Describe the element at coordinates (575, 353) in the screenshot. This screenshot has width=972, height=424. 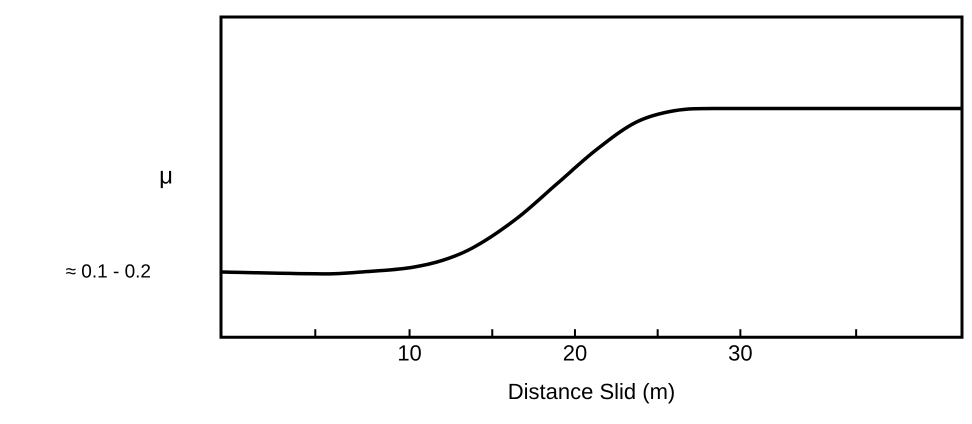
I see `x-tick-label: 20` at that location.